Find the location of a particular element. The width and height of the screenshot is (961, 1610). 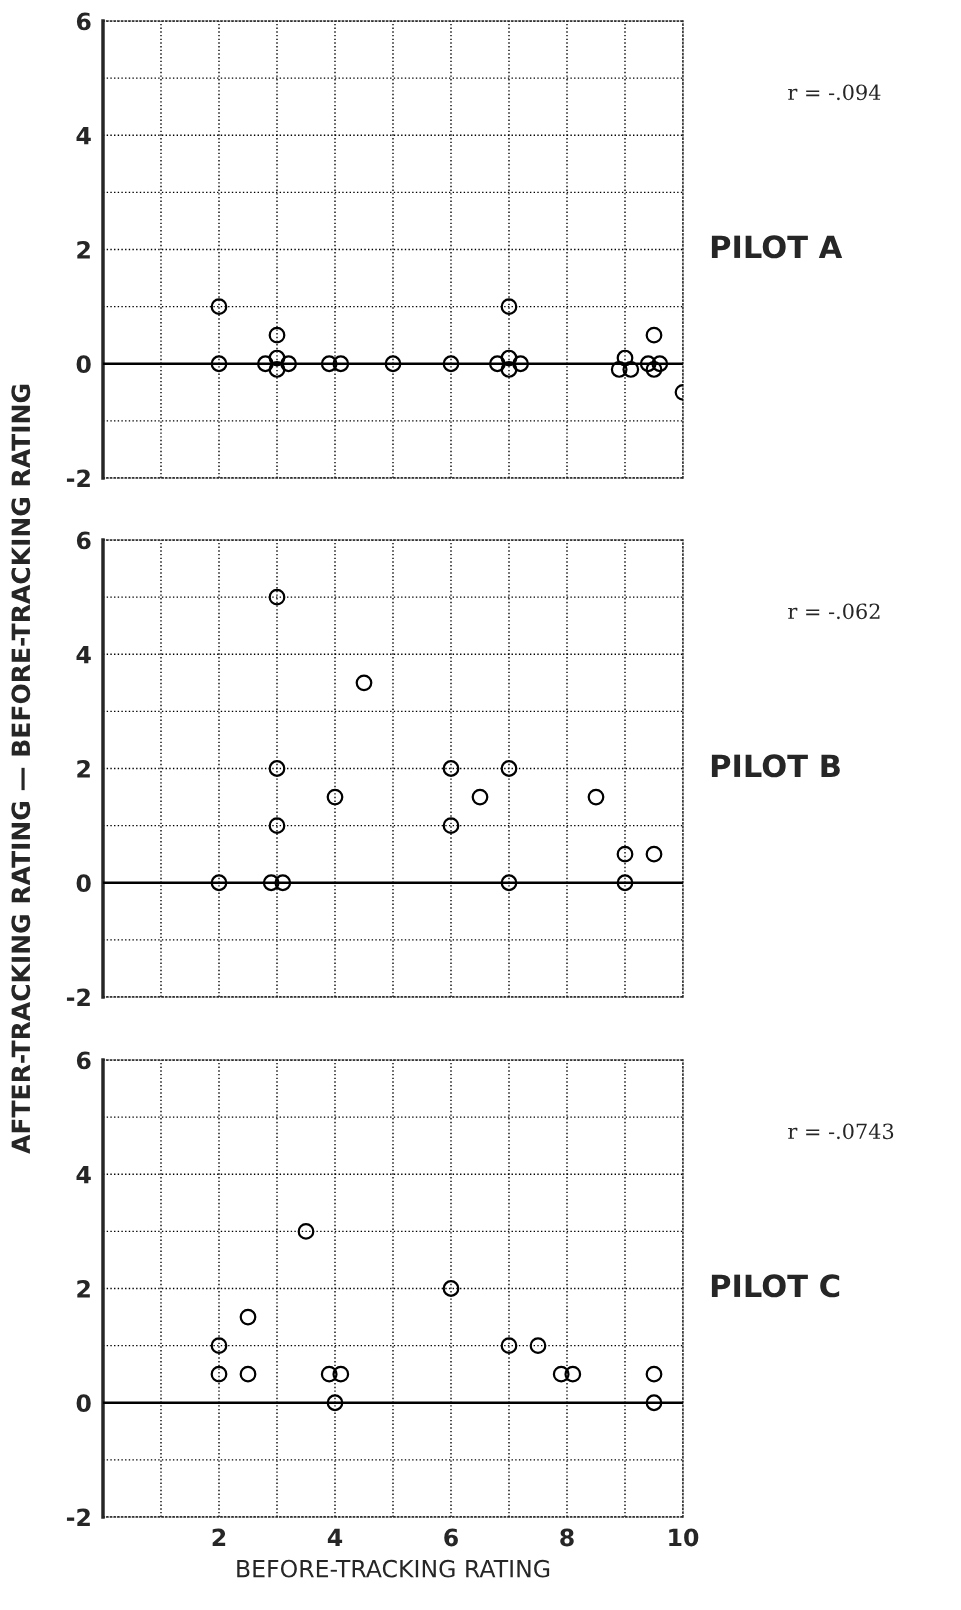

text: r = -.094 is located at coordinates (834, 92).